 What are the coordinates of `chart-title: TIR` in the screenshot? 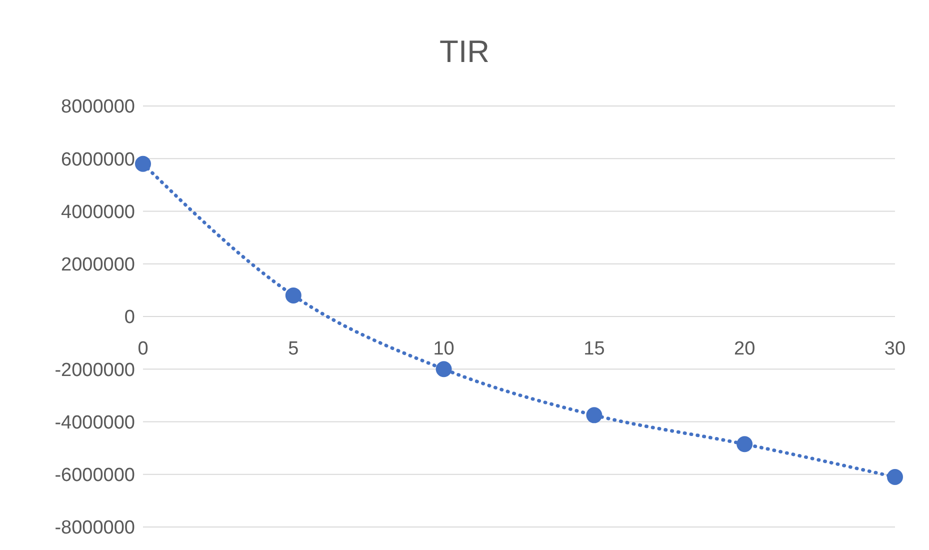 It's located at (464, 52).